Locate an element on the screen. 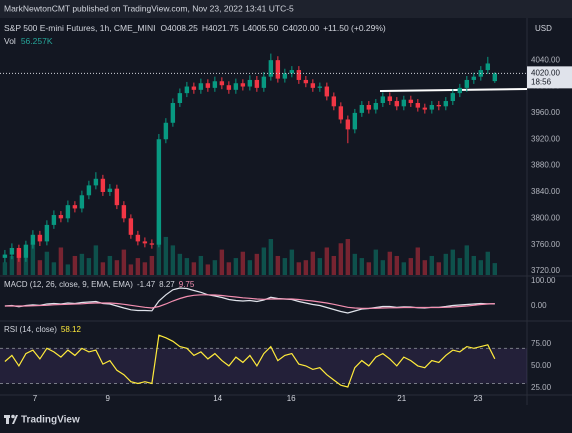  currency: USD is located at coordinates (543, 28).